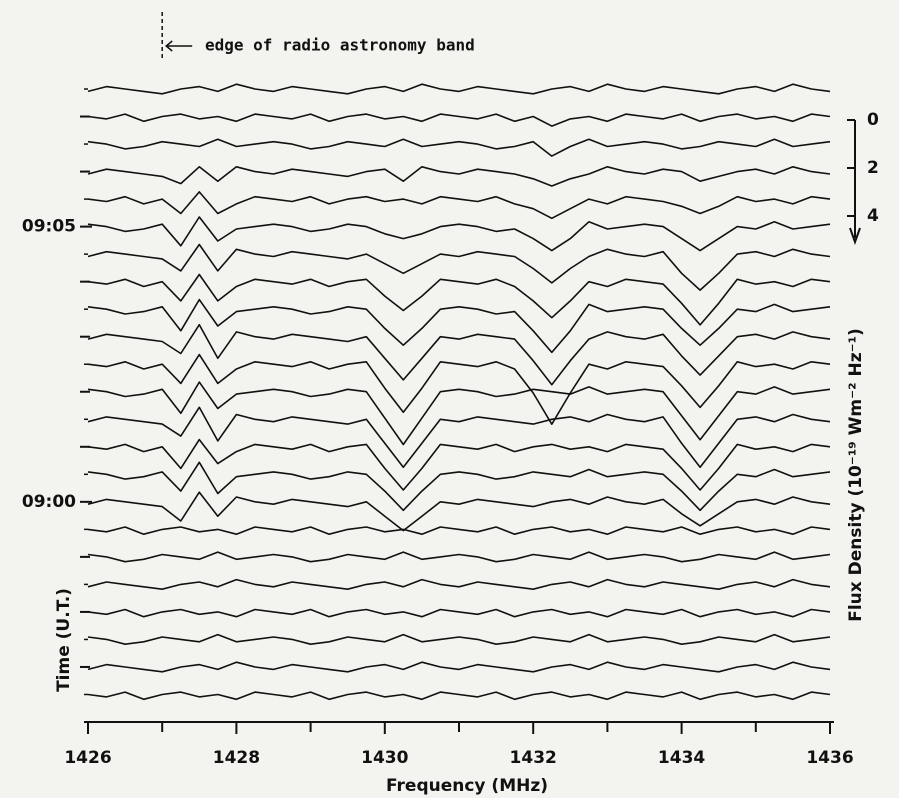 The height and width of the screenshot is (798, 899). Describe the element at coordinates (856, 475) in the screenshot. I see `flux-axis-title: Flux Density (10⁻¹⁹ Wm⁻² Hz⁻¹)` at that location.